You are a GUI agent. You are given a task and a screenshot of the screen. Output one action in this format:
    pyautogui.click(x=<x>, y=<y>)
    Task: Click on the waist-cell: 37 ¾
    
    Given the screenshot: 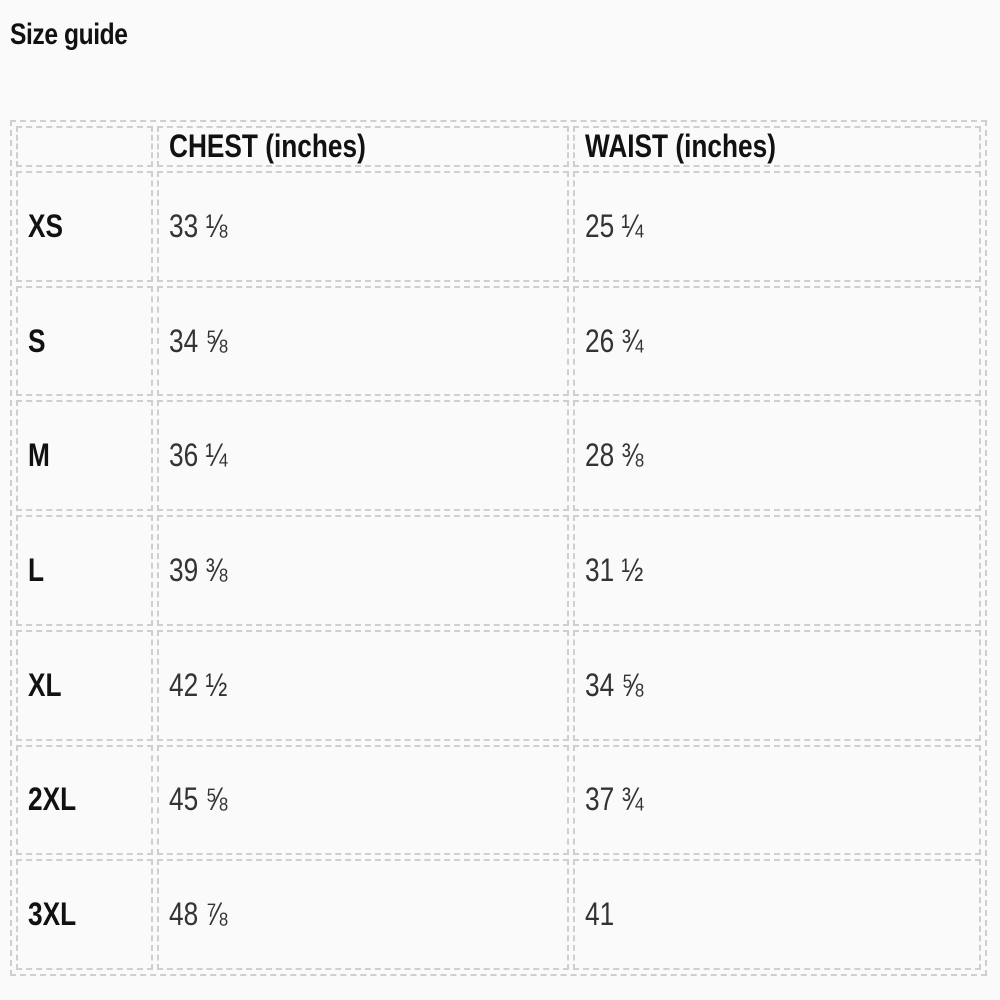 What is the action you would take?
    pyautogui.click(x=777, y=800)
    